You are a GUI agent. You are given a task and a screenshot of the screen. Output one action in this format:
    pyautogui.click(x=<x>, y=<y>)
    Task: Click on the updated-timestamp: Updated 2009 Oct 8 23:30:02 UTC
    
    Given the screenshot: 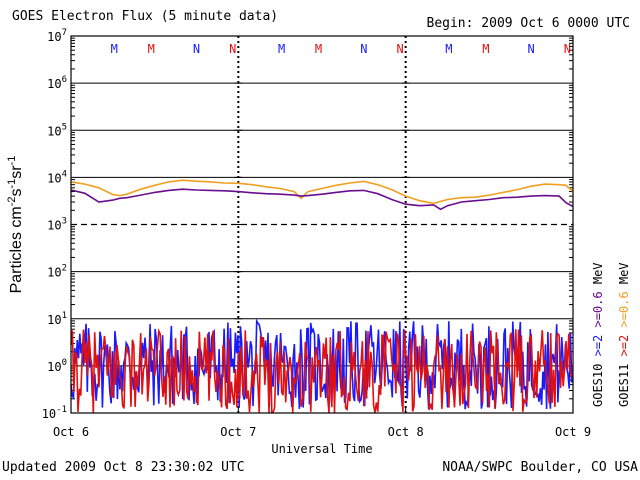 What is the action you would take?
    pyautogui.click(x=123, y=467)
    